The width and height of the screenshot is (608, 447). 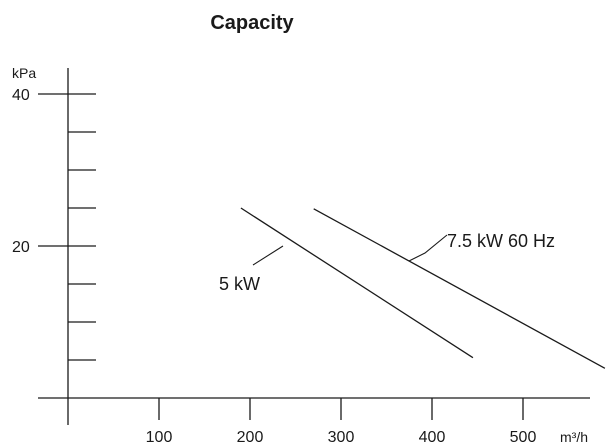 I want to click on leader-line-7-5kw, so click(x=428, y=248).